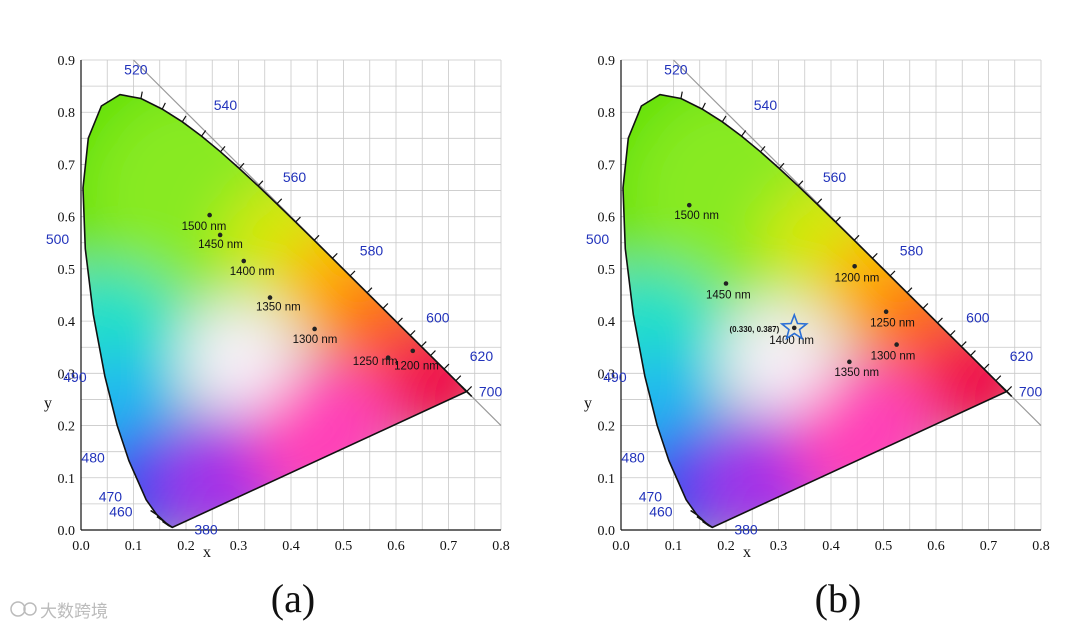 This screenshot has height=631, width=1080. What do you see at coordinates (856, 373) in the screenshot?
I see `data-point-label: 1350 nm` at bounding box center [856, 373].